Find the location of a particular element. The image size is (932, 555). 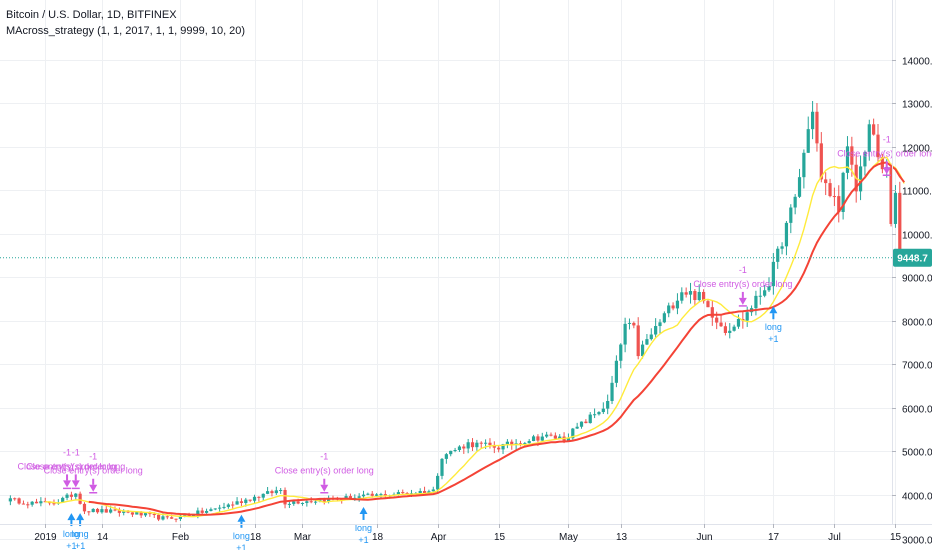

x-tick-label: 17 is located at coordinates (774, 537).